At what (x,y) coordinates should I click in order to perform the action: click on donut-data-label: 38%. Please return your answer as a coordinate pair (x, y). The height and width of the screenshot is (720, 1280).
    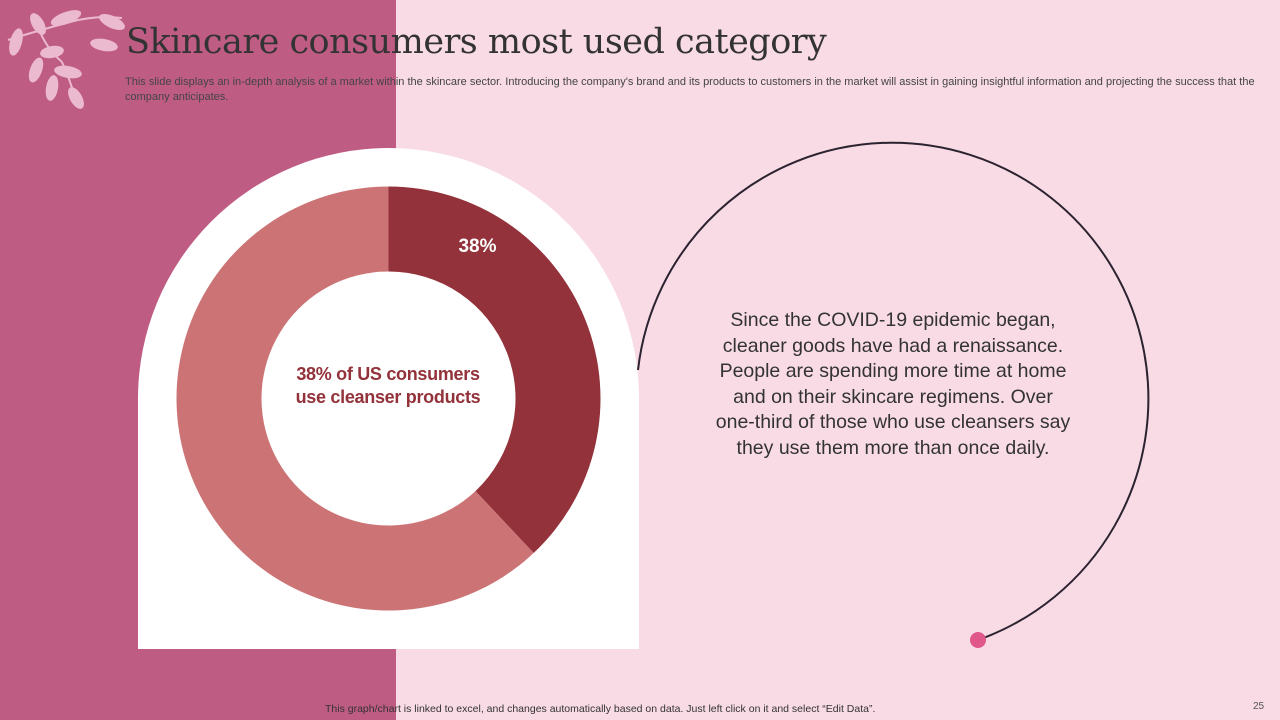
    Looking at the image, I should click on (477, 246).